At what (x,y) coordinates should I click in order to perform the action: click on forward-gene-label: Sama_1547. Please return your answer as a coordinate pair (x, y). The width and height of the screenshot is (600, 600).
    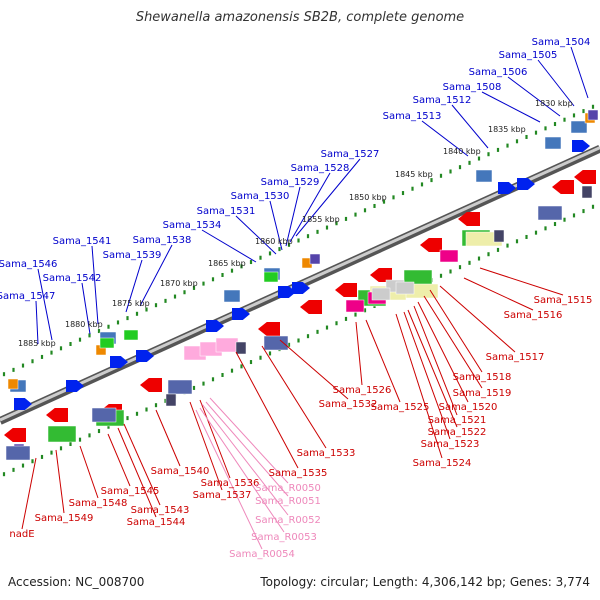
    Looking at the image, I should click on (27, 296).